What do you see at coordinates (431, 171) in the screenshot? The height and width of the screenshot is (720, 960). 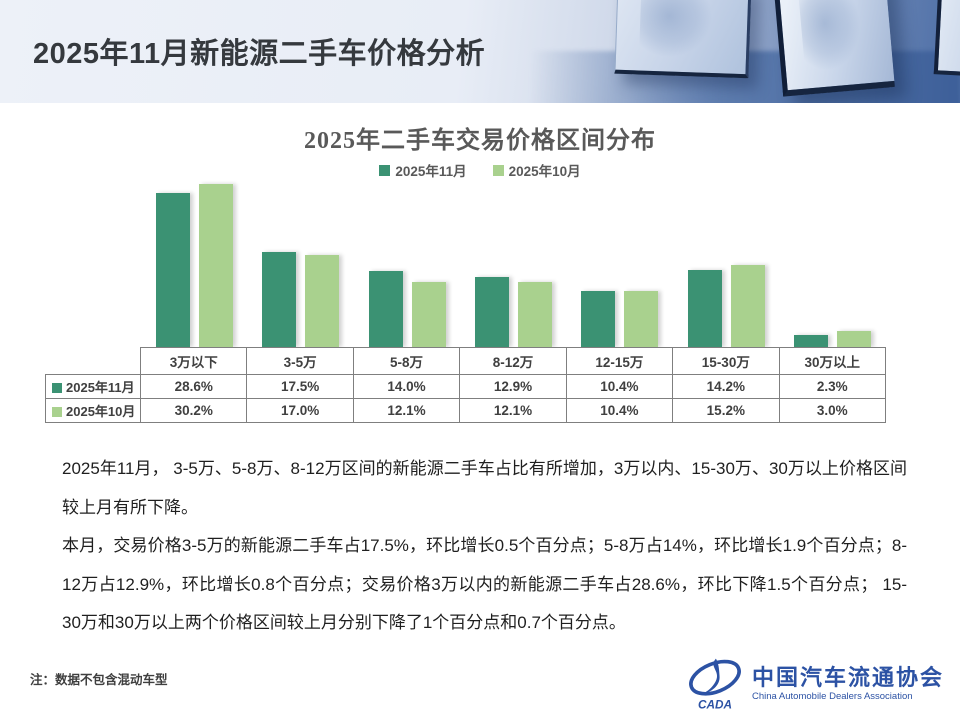 I see `legend-label: 2025年11月` at bounding box center [431, 171].